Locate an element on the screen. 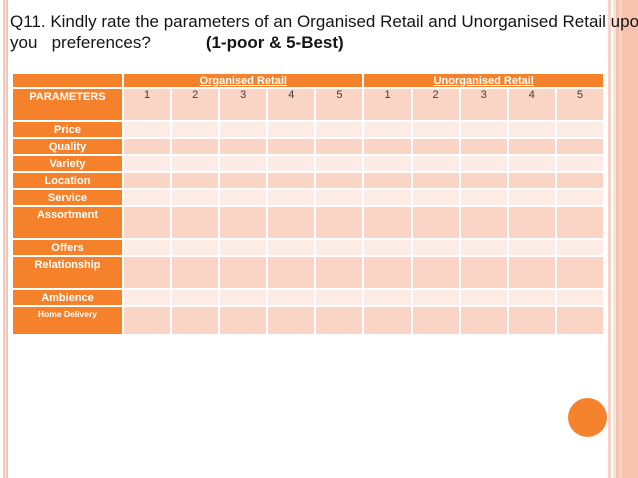 The width and height of the screenshot is (638, 478). right-edge-stripe is located at coordinates (623, 239).